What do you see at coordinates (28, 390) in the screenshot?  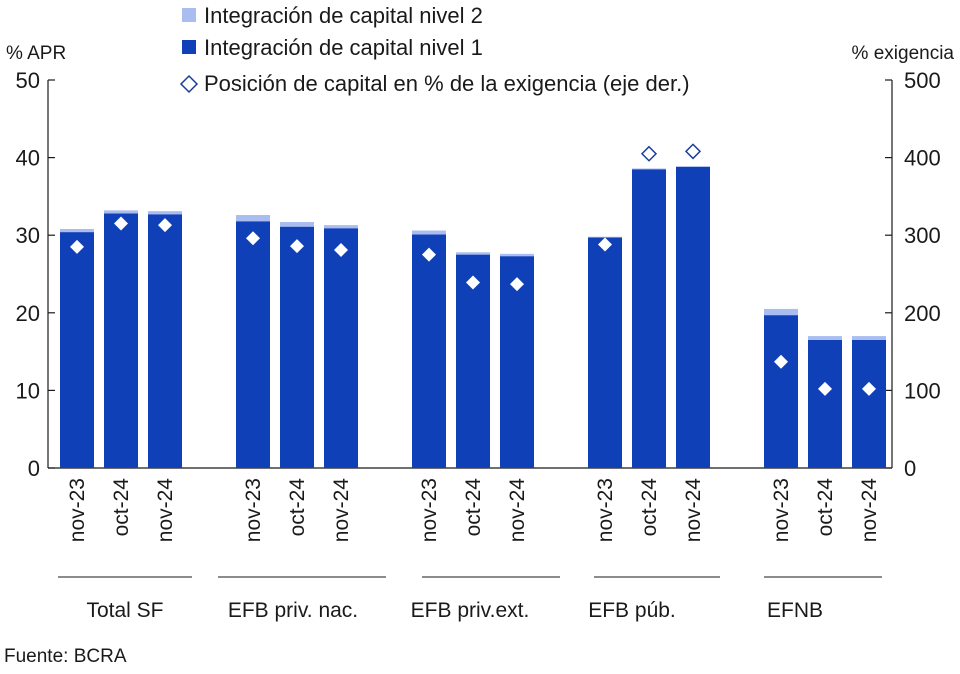 I see `left-tick-label: 10` at bounding box center [28, 390].